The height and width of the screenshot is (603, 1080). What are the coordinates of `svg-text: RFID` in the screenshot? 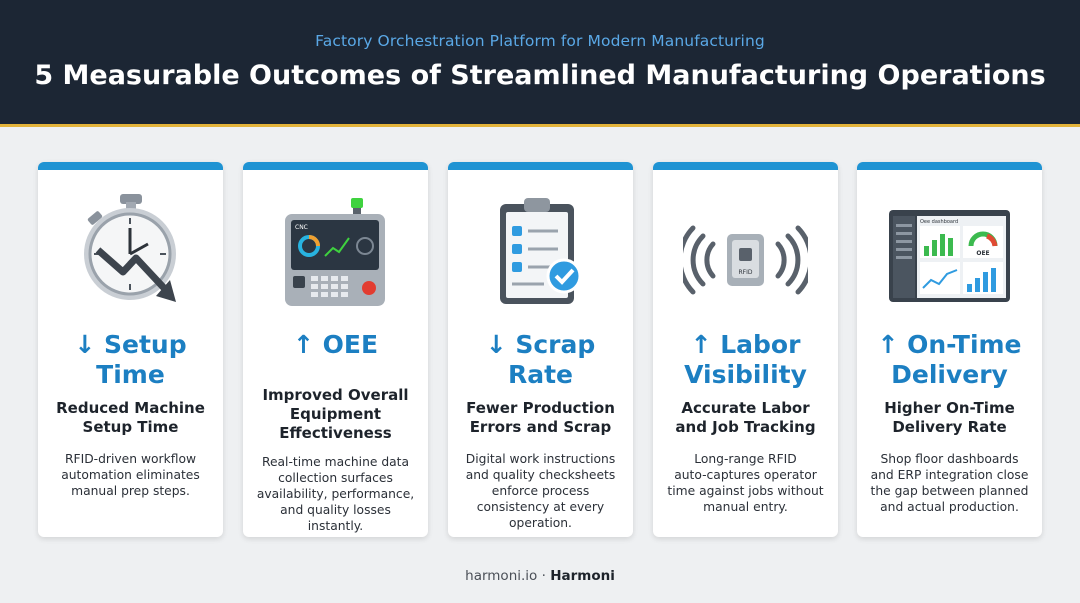 It's located at (745, 272).